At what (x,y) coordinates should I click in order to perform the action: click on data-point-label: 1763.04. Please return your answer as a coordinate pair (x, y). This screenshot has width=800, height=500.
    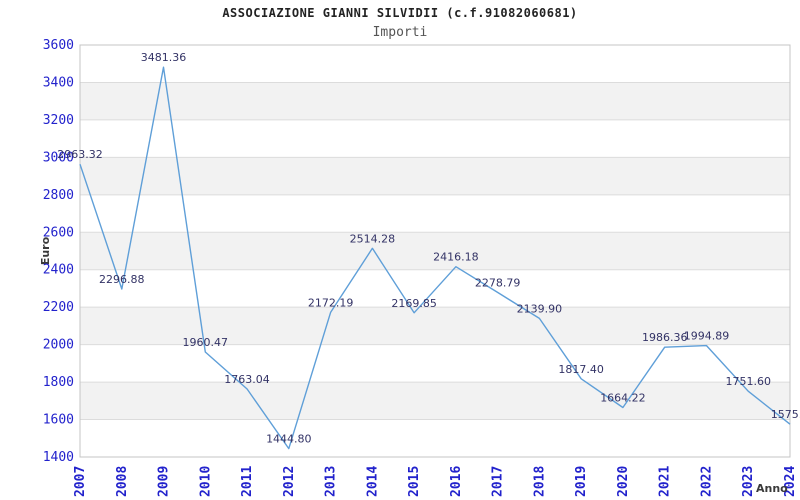
    Looking at the image, I should click on (247, 379).